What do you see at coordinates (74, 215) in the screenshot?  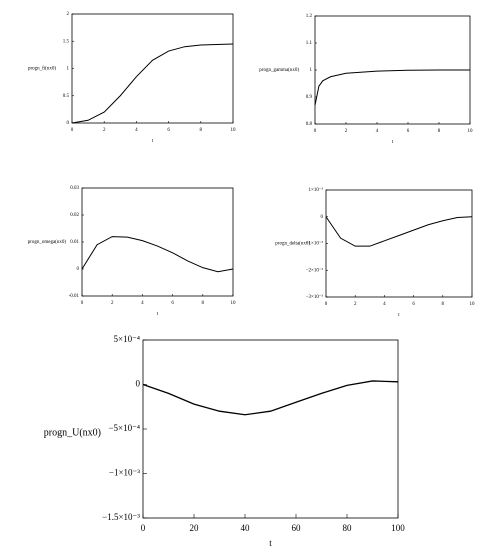 I see `y-tick-label: 0.02` at bounding box center [74, 215].